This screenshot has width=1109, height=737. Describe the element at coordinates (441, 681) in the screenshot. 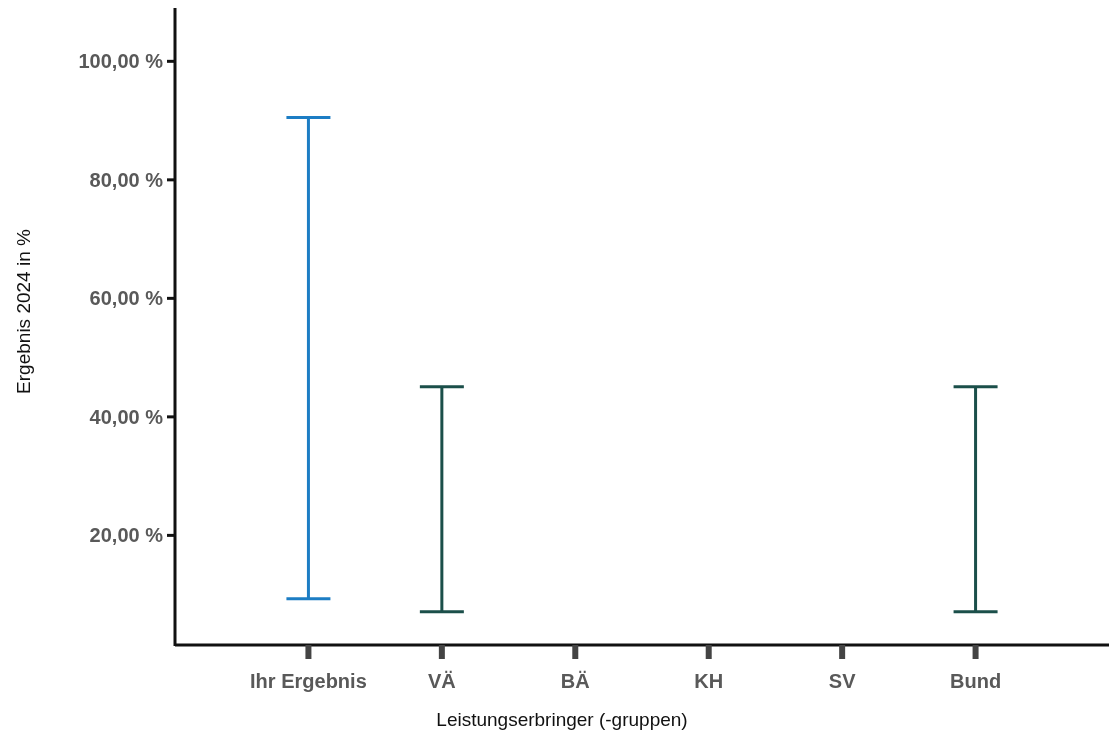

I see `x-tick-label: VÄ` at that location.